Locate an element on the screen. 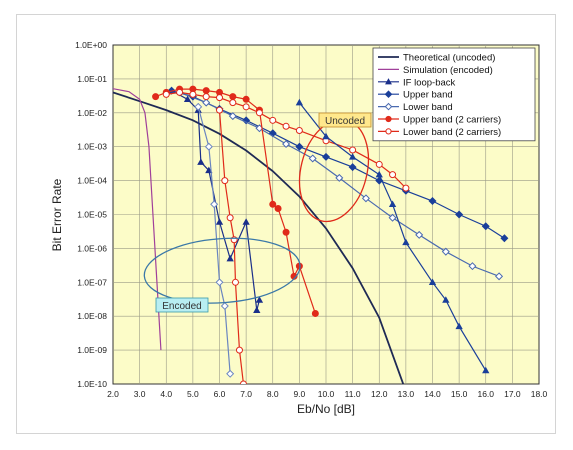  x-tick-label: 13.0 is located at coordinates (406, 394).